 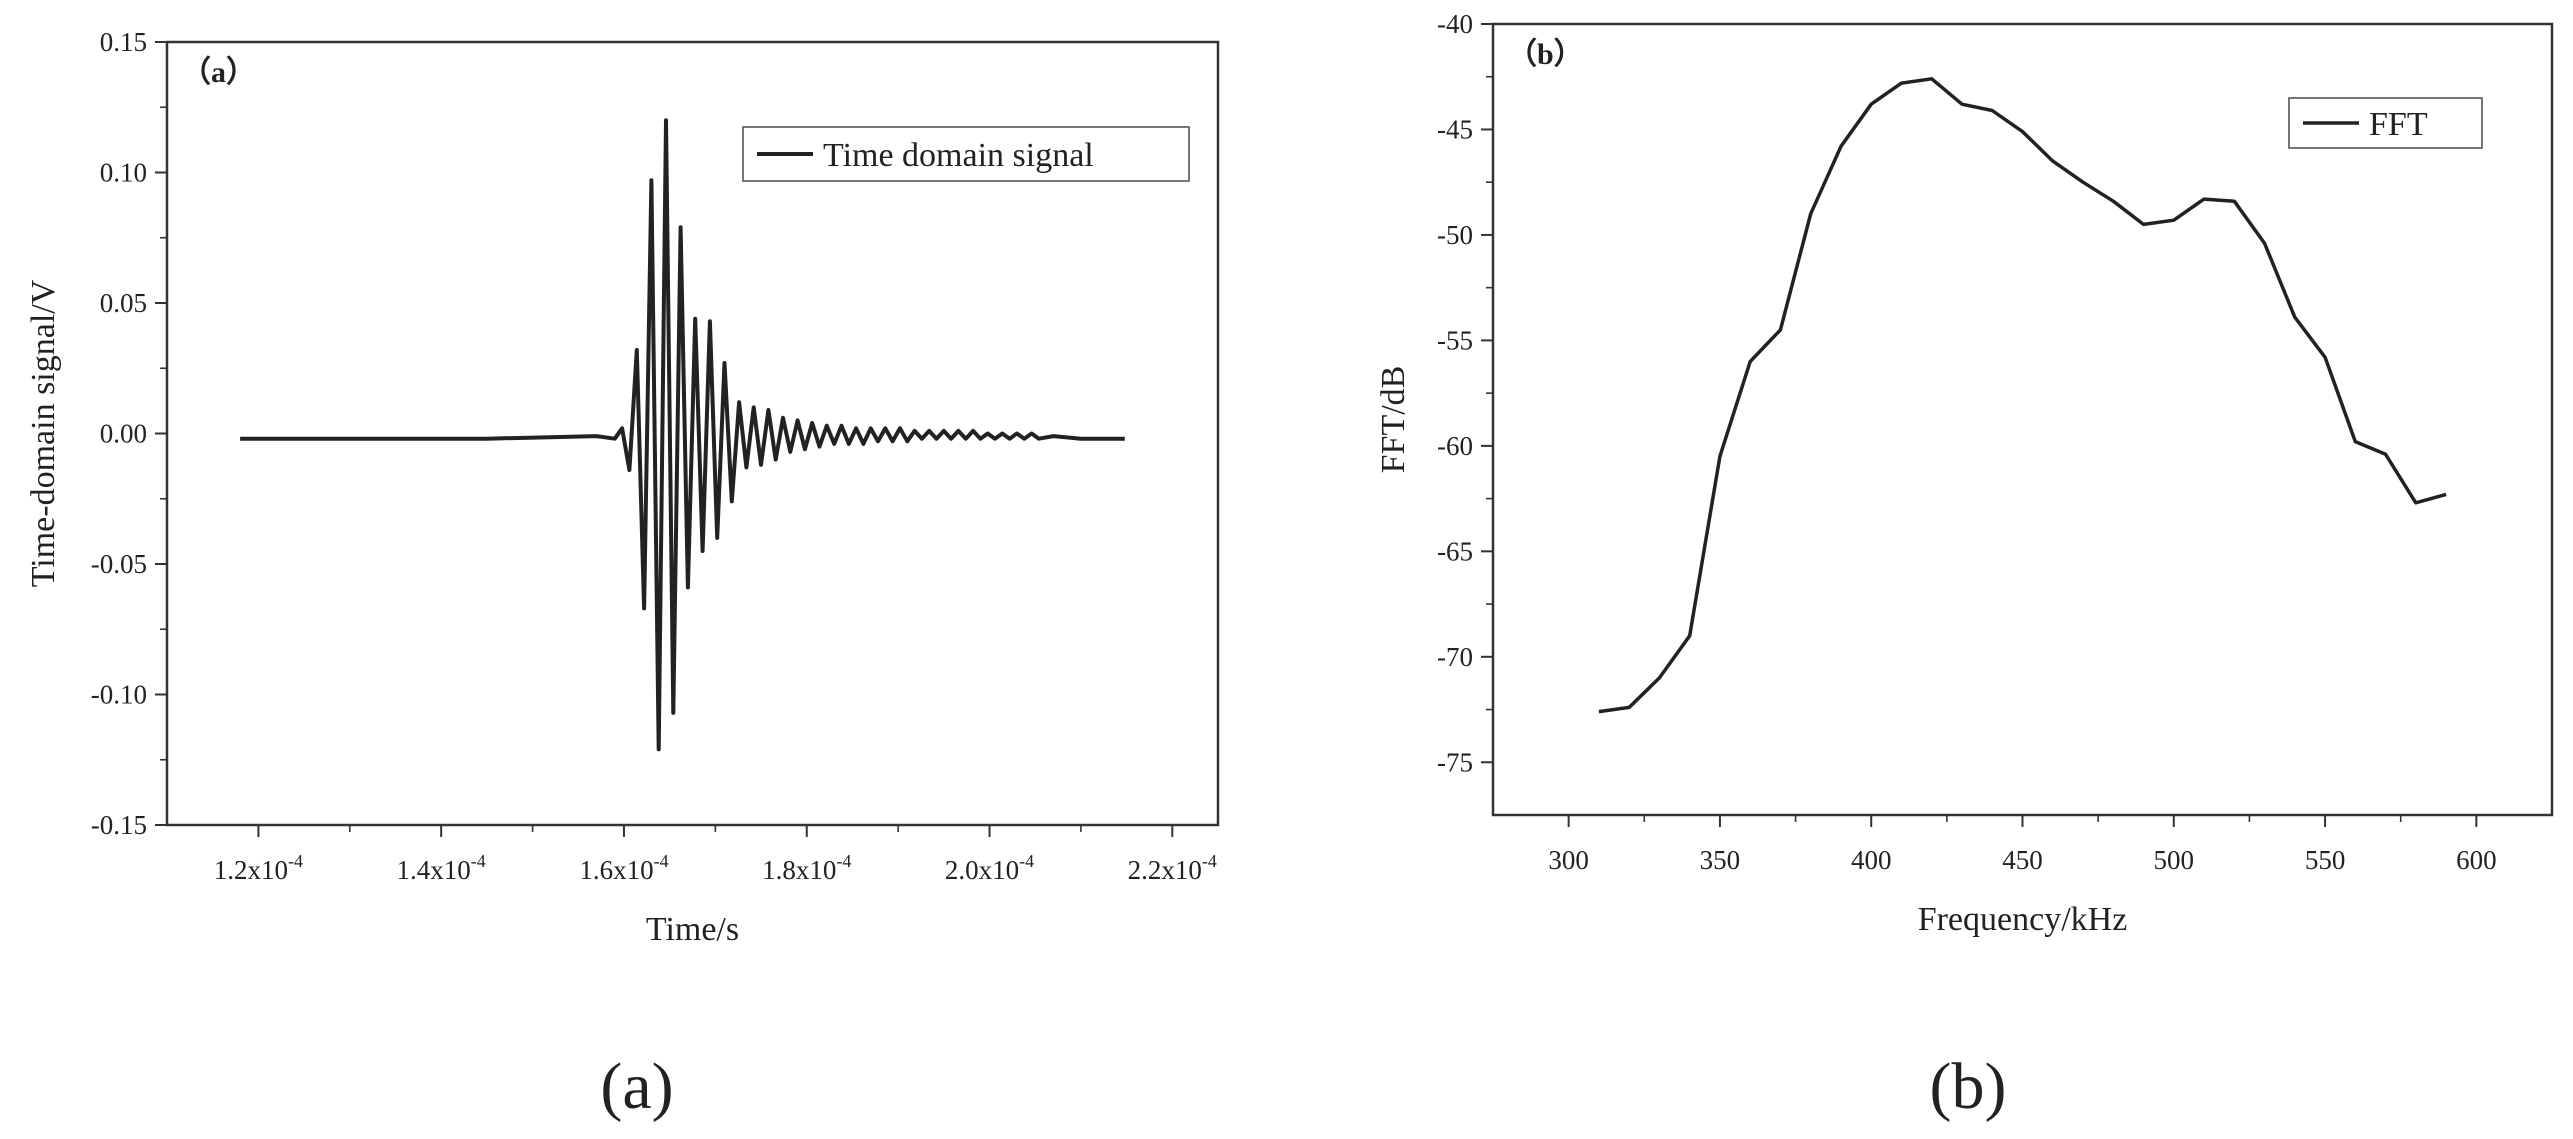 I want to click on panel-tag: （a）, so click(x=218, y=72).